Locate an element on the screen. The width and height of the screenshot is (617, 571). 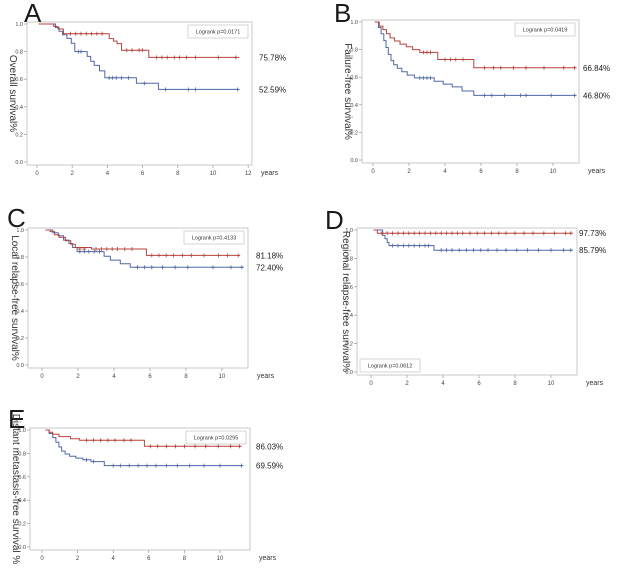
panel-label: E is located at coordinates (16, 419).